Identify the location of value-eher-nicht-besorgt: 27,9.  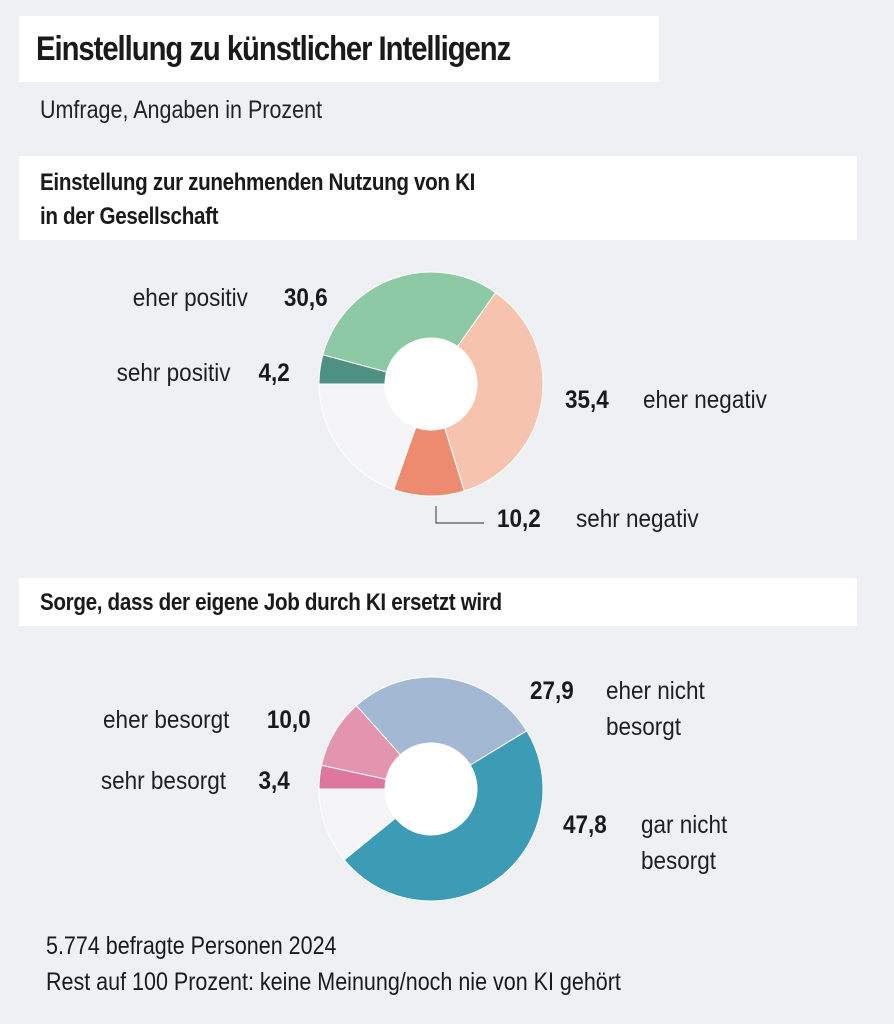
(552, 691).